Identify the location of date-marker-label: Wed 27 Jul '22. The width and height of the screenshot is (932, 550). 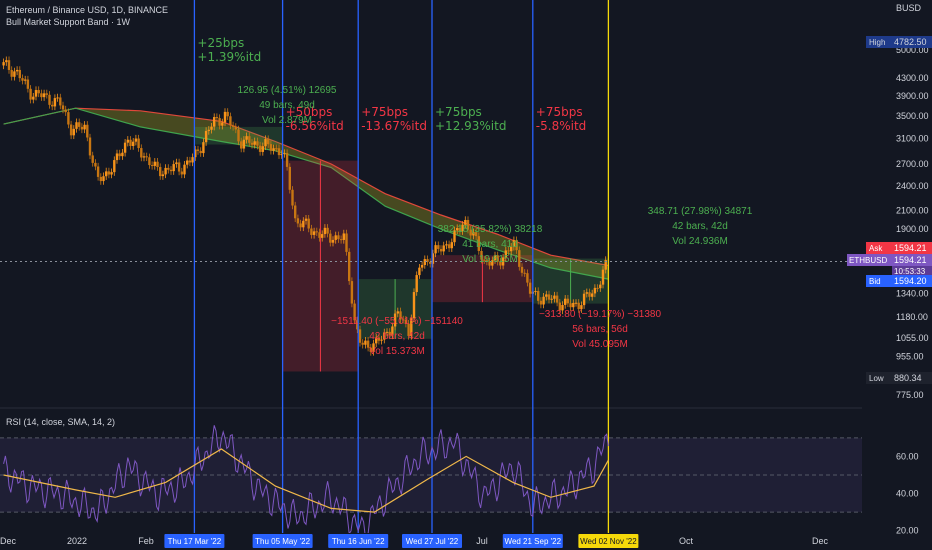
(432, 541).